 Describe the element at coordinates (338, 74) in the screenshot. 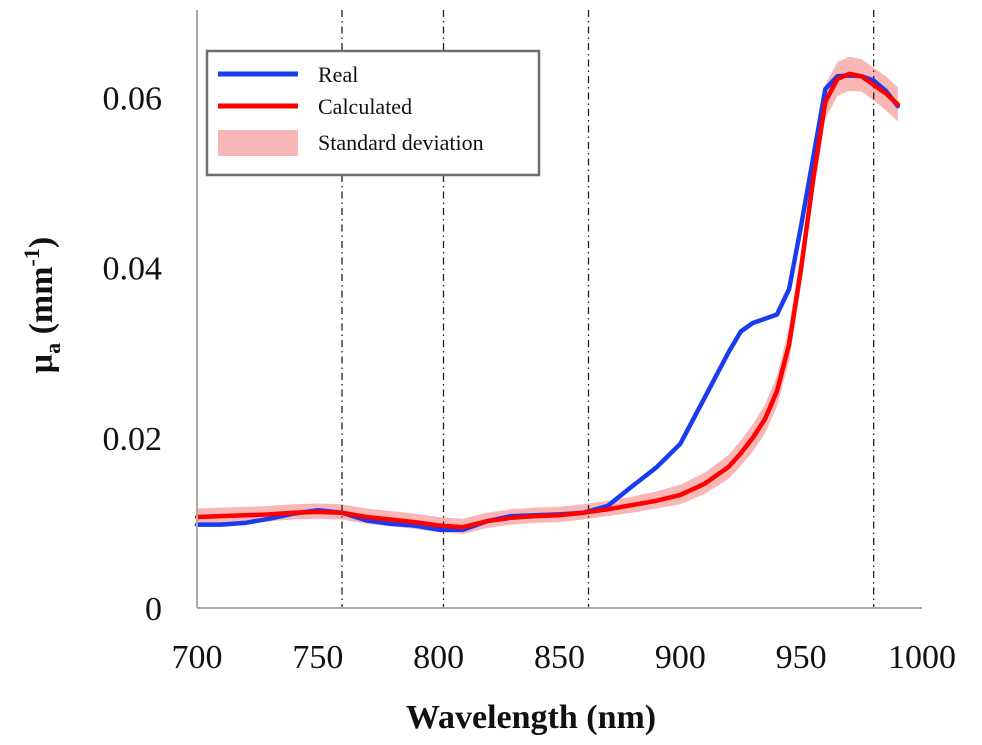

I see `legend-label-real: Real` at that location.